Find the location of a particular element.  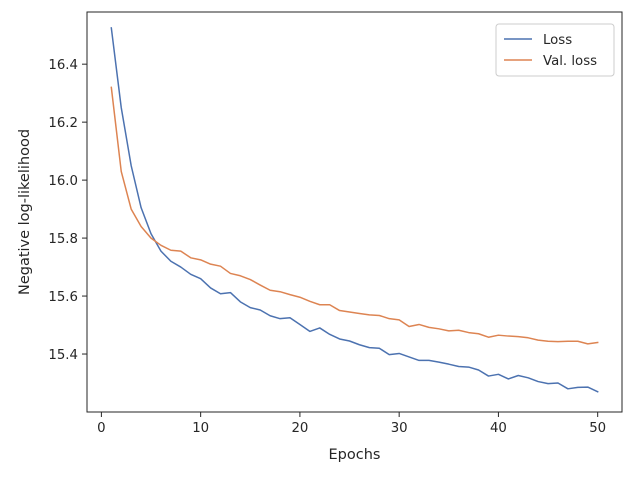

x-tick-label: 30 is located at coordinates (399, 428).